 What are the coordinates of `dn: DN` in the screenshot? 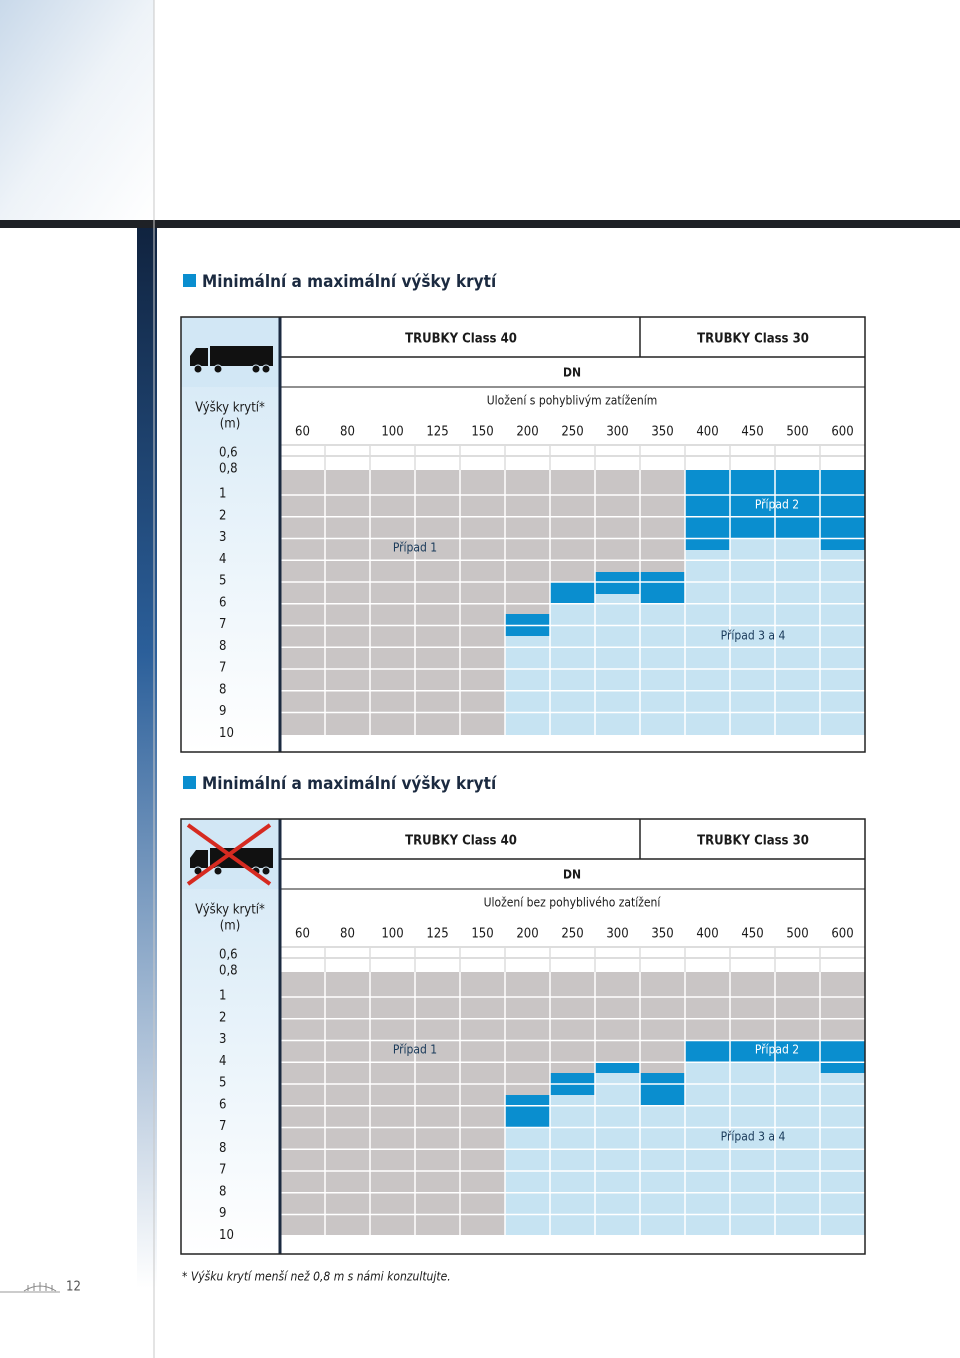 It's located at (572, 373).